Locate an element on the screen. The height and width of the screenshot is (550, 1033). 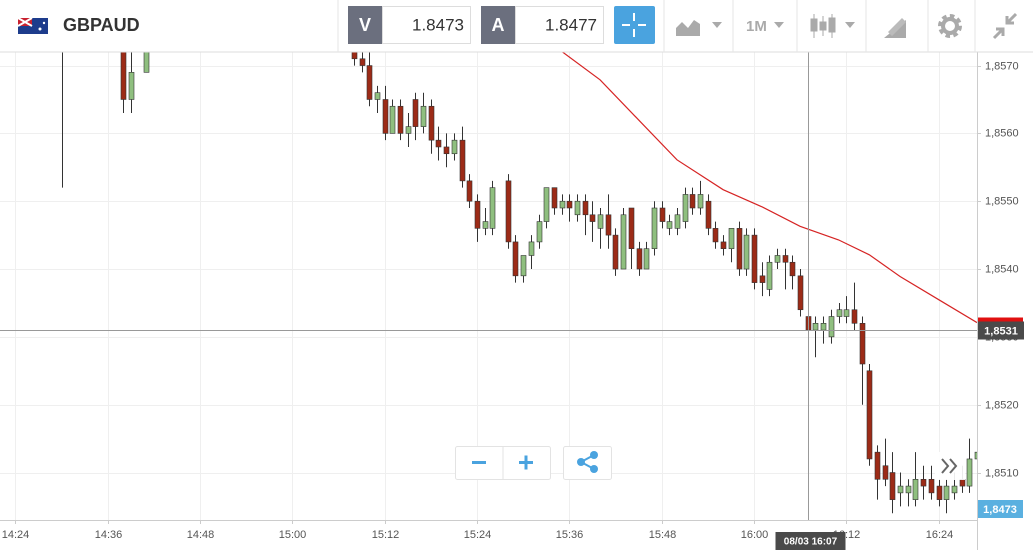
sell-button: V 1.8473 is located at coordinates (409, 25).